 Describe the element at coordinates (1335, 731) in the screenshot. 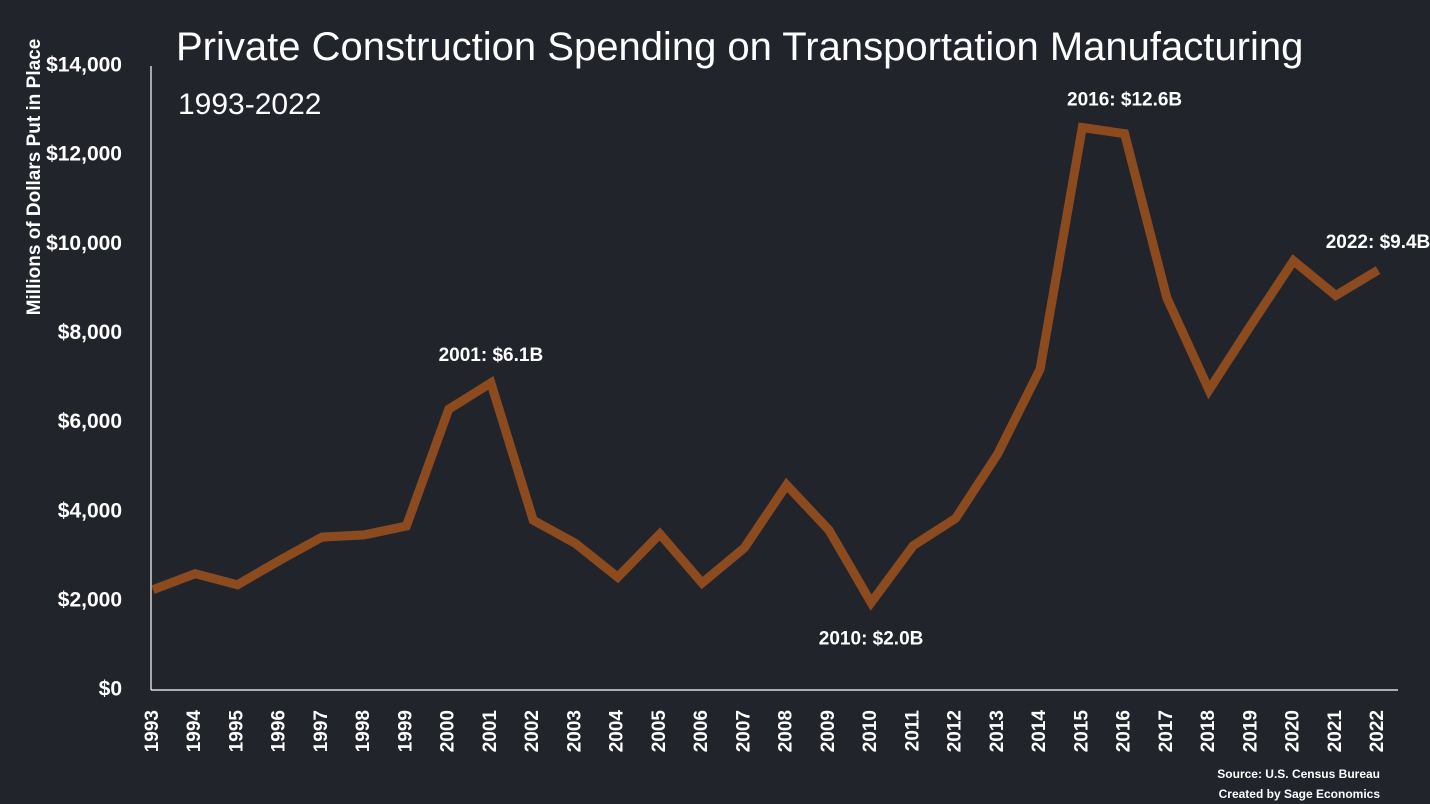

I see `x-tick-label: 2021` at that location.